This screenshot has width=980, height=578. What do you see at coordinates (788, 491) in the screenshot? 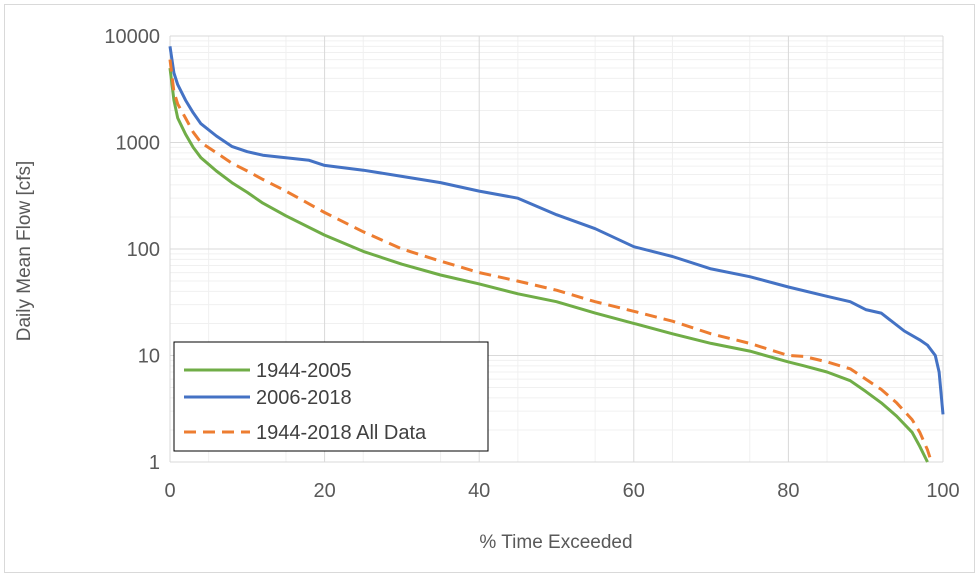
I see `x-tick-label: 80` at bounding box center [788, 491].